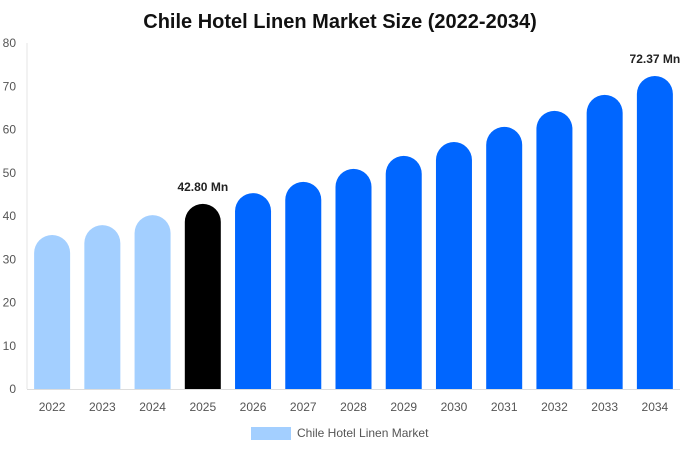 This screenshot has height=450, width=680. What do you see at coordinates (303, 407) in the screenshot?
I see `x-tick-label: 2027` at bounding box center [303, 407].